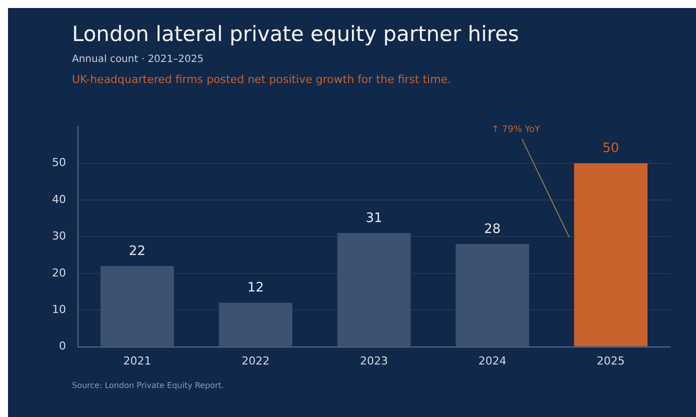 The width and height of the screenshot is (696, 417). What do you see at coordinates (59, 163) in the screenshot?
I see `y-tick-label: 50` at bounding box center [59, 163].